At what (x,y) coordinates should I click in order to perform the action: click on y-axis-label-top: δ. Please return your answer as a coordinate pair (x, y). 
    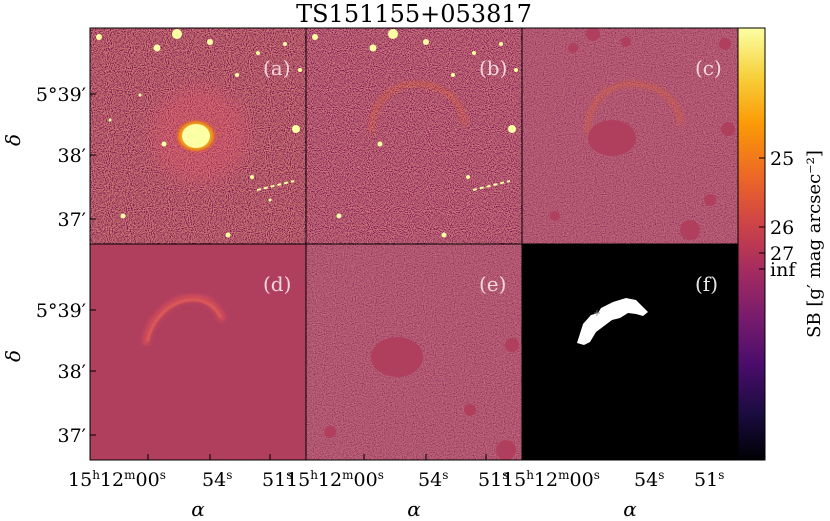
    Looking at the image, I should click on (13, 140).